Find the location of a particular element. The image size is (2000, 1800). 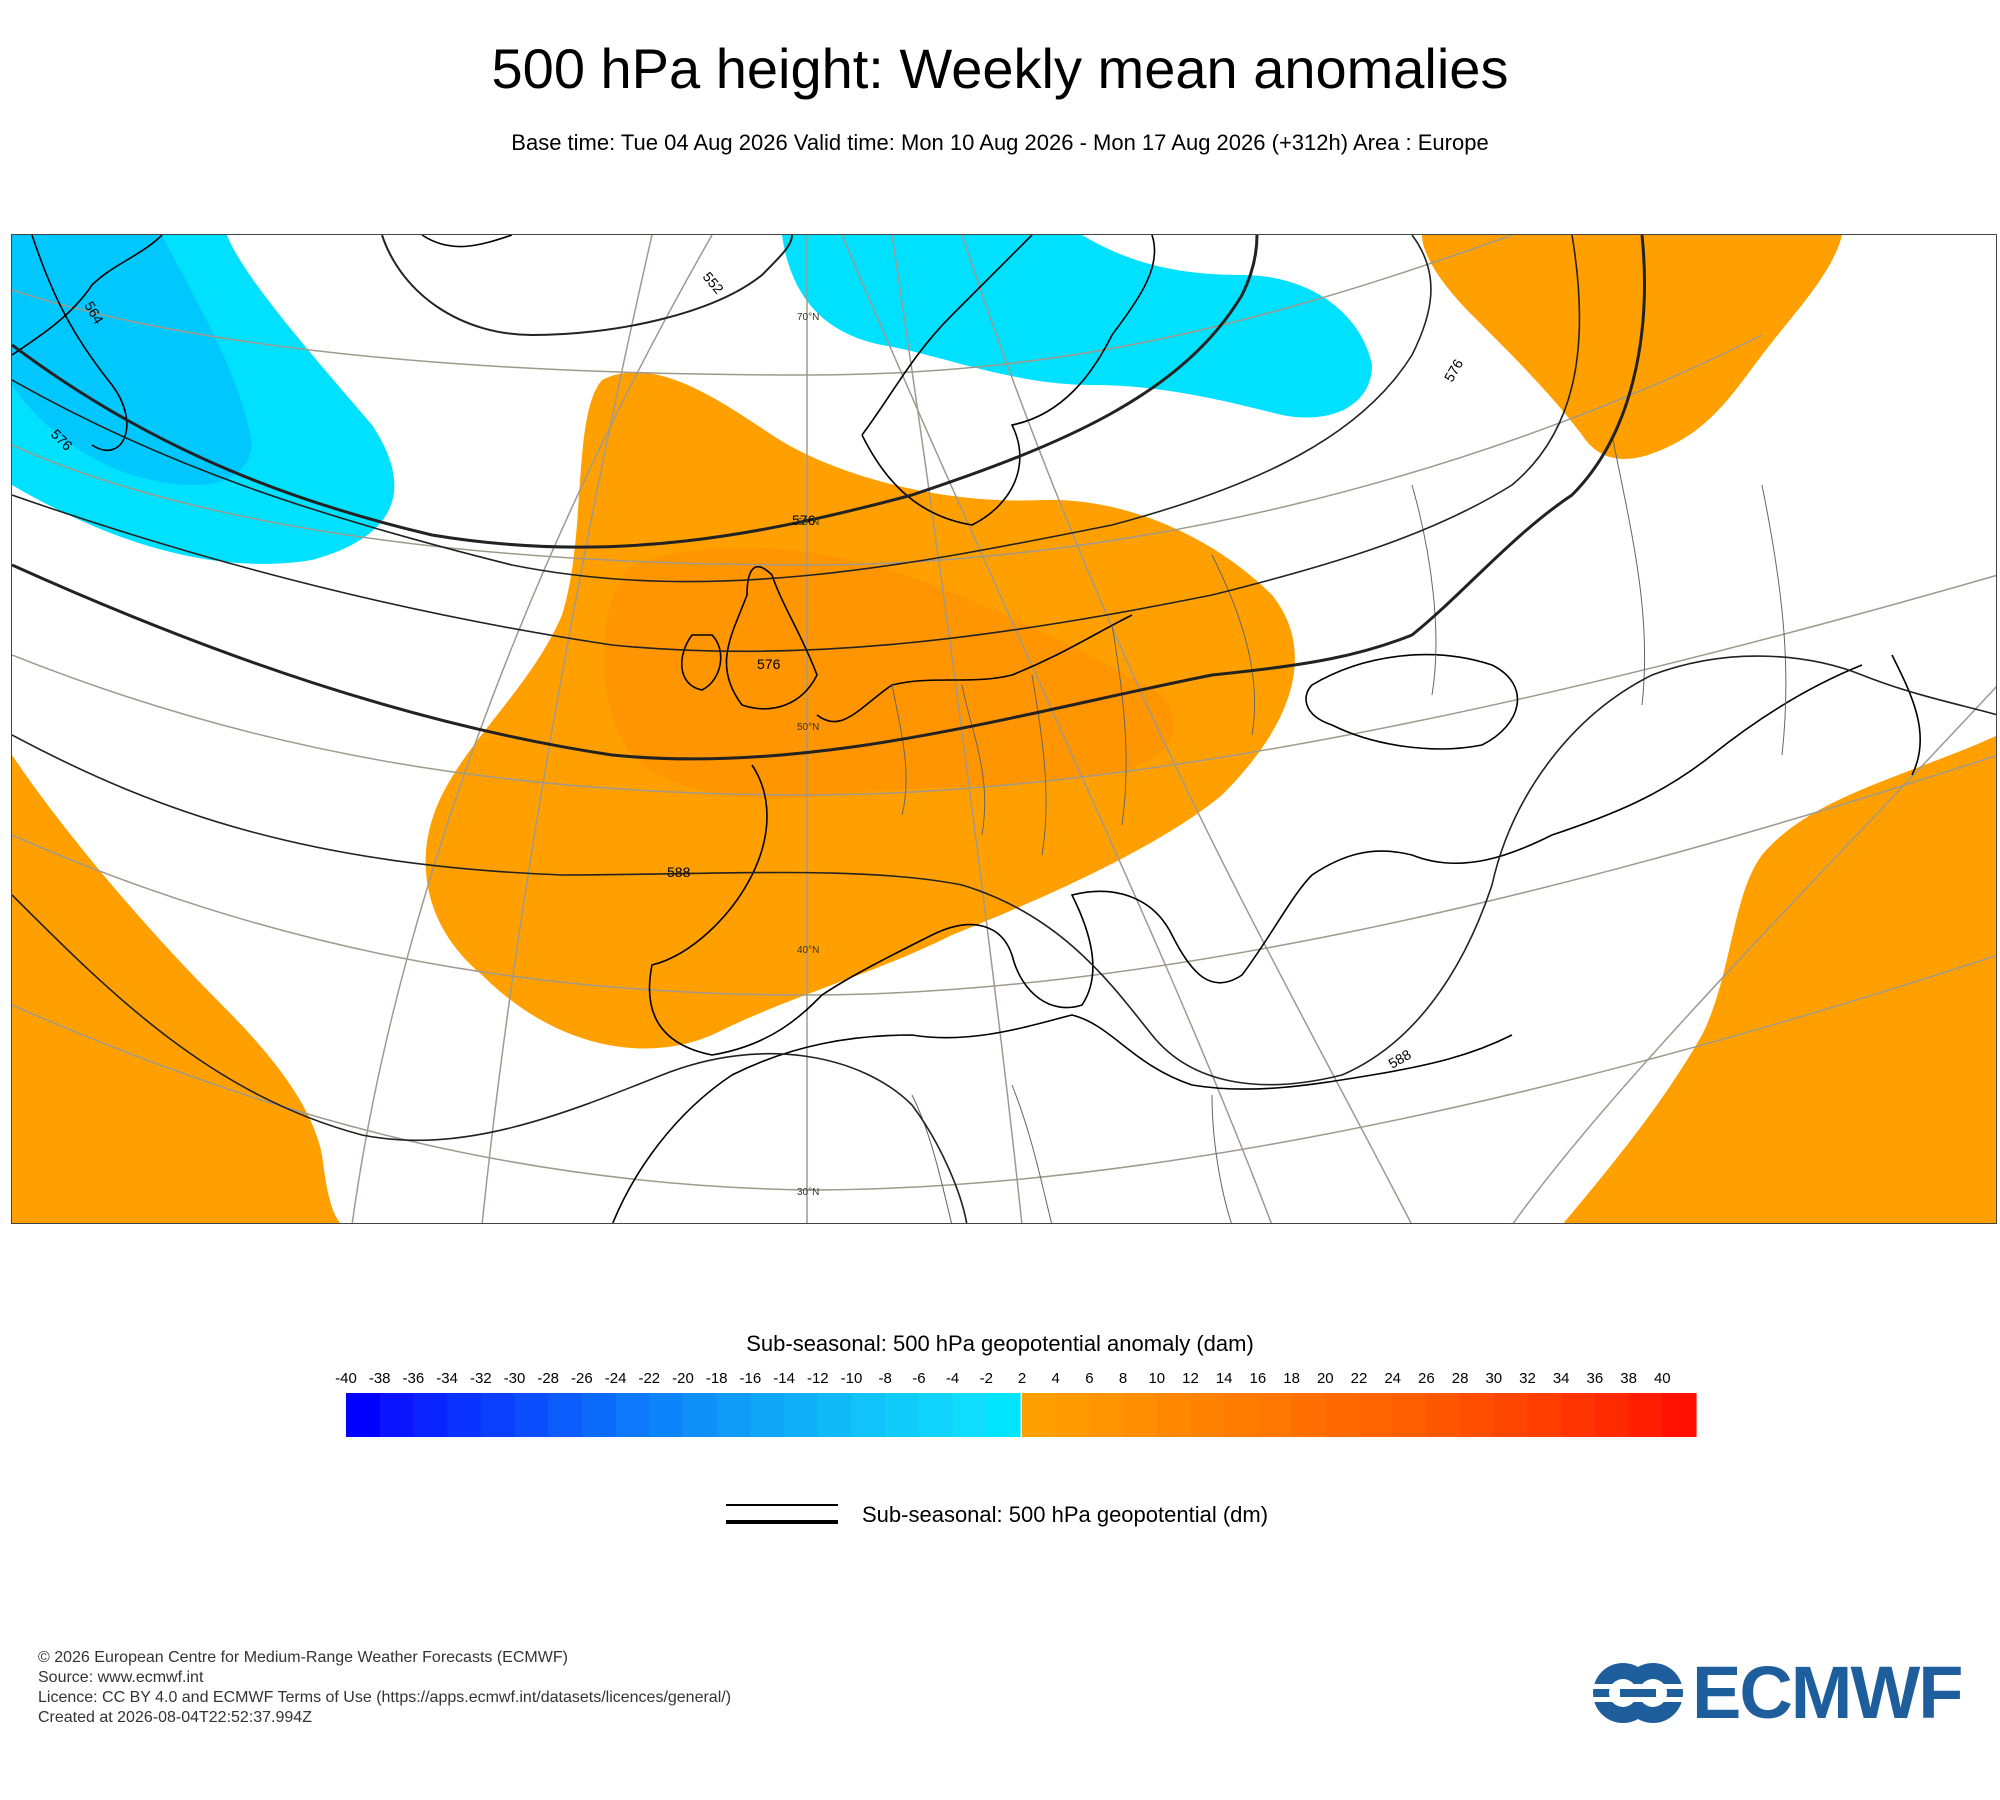

negative-anomaly-greenland-core is located at coordinates (132, 360).